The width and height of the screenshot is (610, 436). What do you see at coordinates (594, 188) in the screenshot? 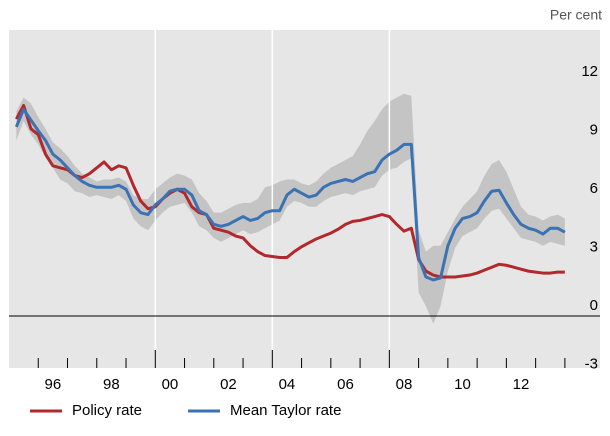
I see `y-tick-label: 6` at bounding box center [594, 188].